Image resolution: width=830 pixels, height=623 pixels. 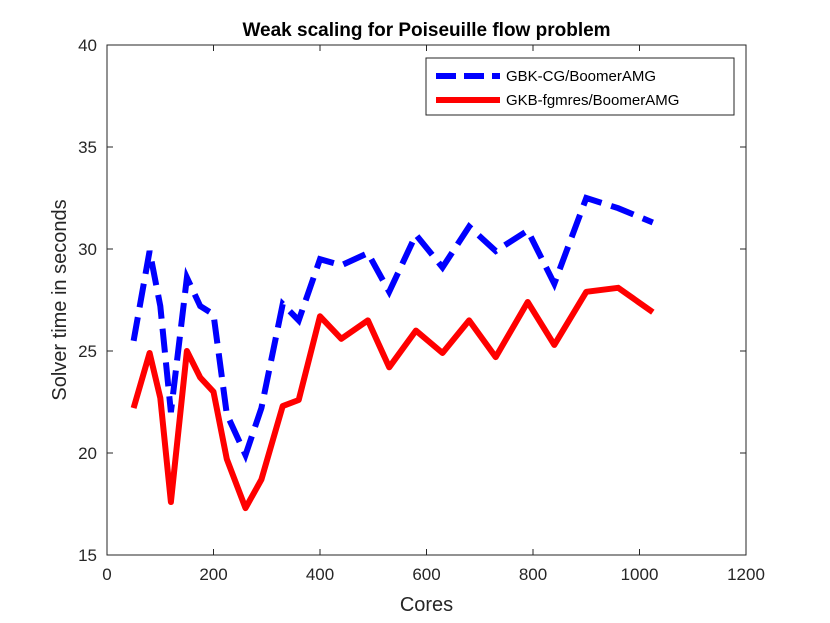 I want to click on y-tick-label: 40, so click(x=87, y=45).